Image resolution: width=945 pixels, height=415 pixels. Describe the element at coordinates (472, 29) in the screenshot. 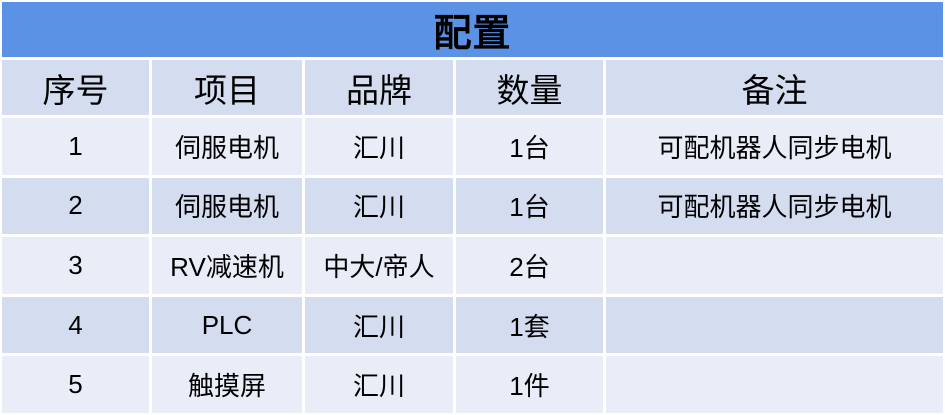

I see `table-title: 配置` at that location.